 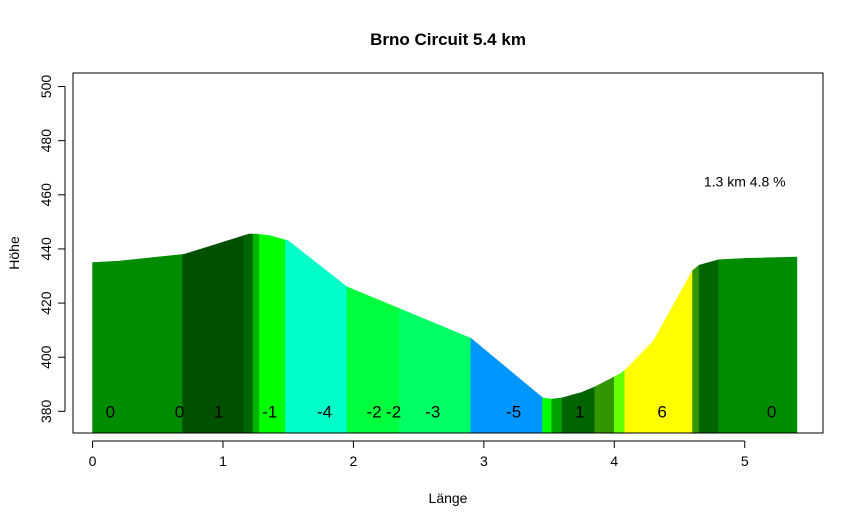 What do you see at coordinates (46, 249) in the screenshot?
I see `y-tick-label: 440` at bounding box center [46, 249].